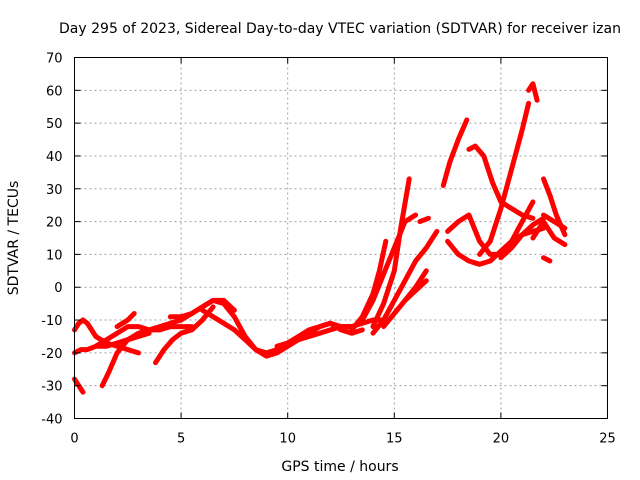 This screenshot has height=480, width=640. Describe the element at coordinates (54, 190) in the screenshot. I see `y-tick-label: 30` at that location.